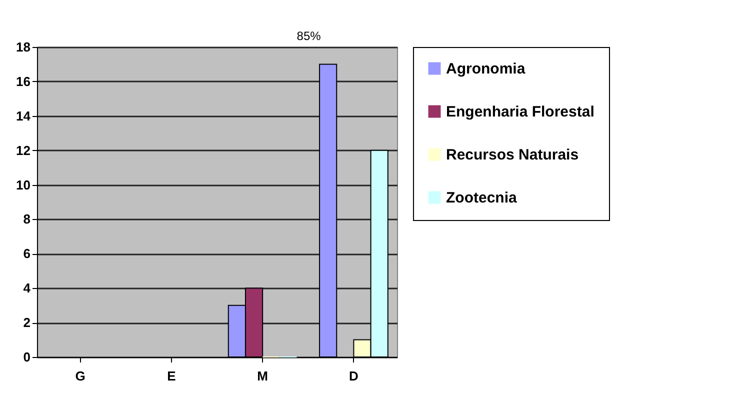  Describe the element at coordinates (23, 81) in the screenshot. I see `y-tick-label: 16` at that location.